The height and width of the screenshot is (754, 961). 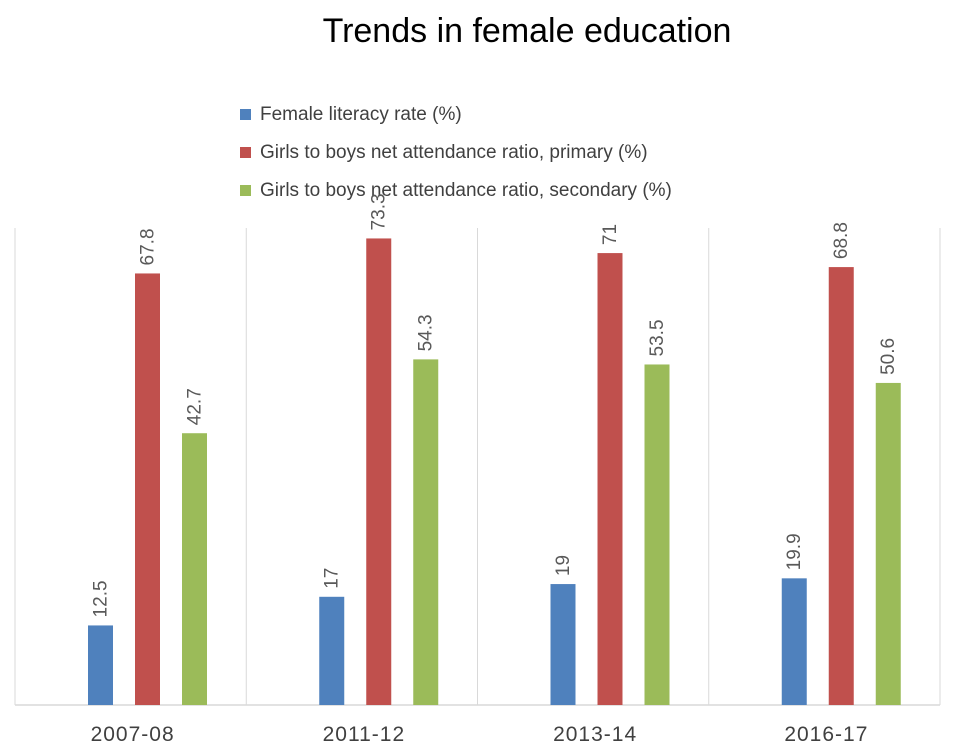 I want to click on category-labels: 2007-08 2011-12 2013-14 2016-17, so click(x=479, y=734).